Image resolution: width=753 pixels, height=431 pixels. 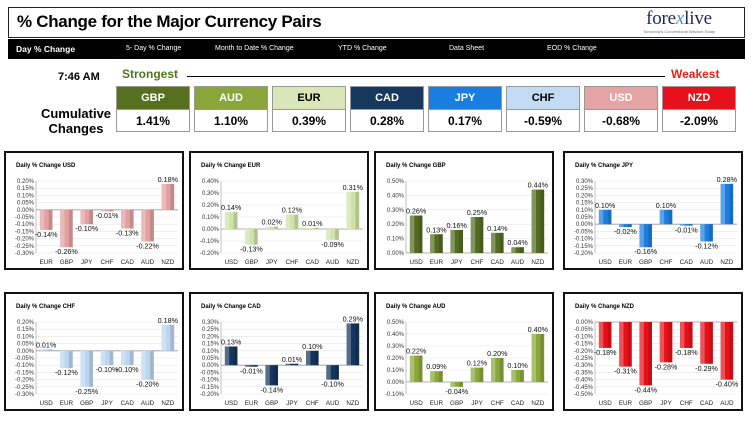 I want to click on data-label: 0.18%, so click(x=168, y=179).